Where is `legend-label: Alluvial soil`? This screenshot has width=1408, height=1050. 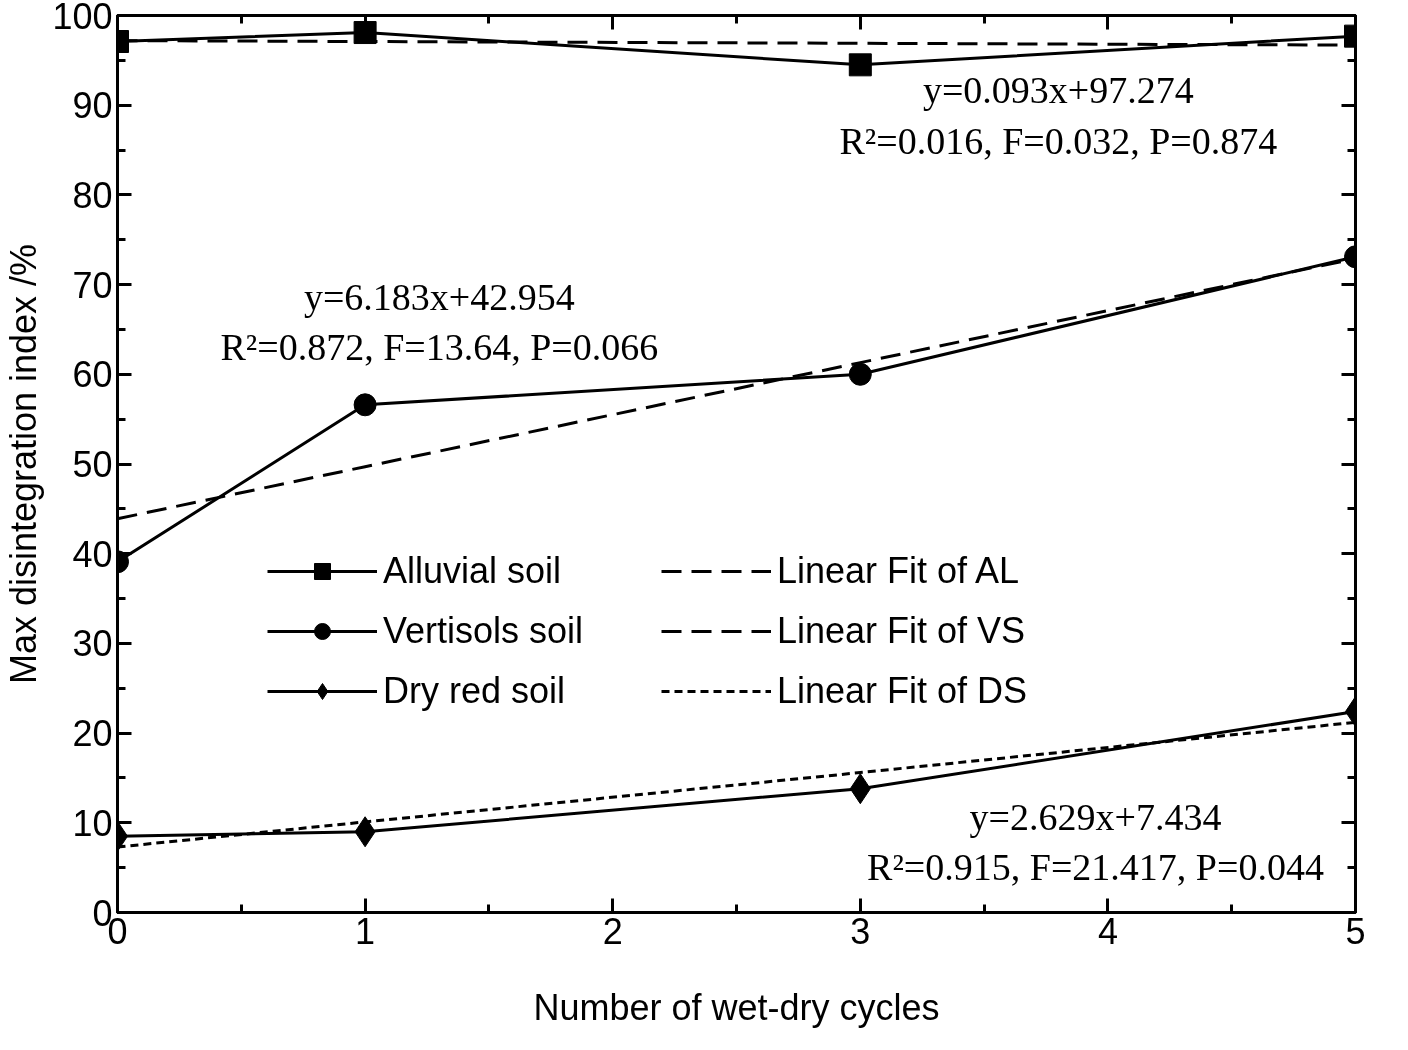 legend-label: Alluvial soil is located at coordinates (473, 571).